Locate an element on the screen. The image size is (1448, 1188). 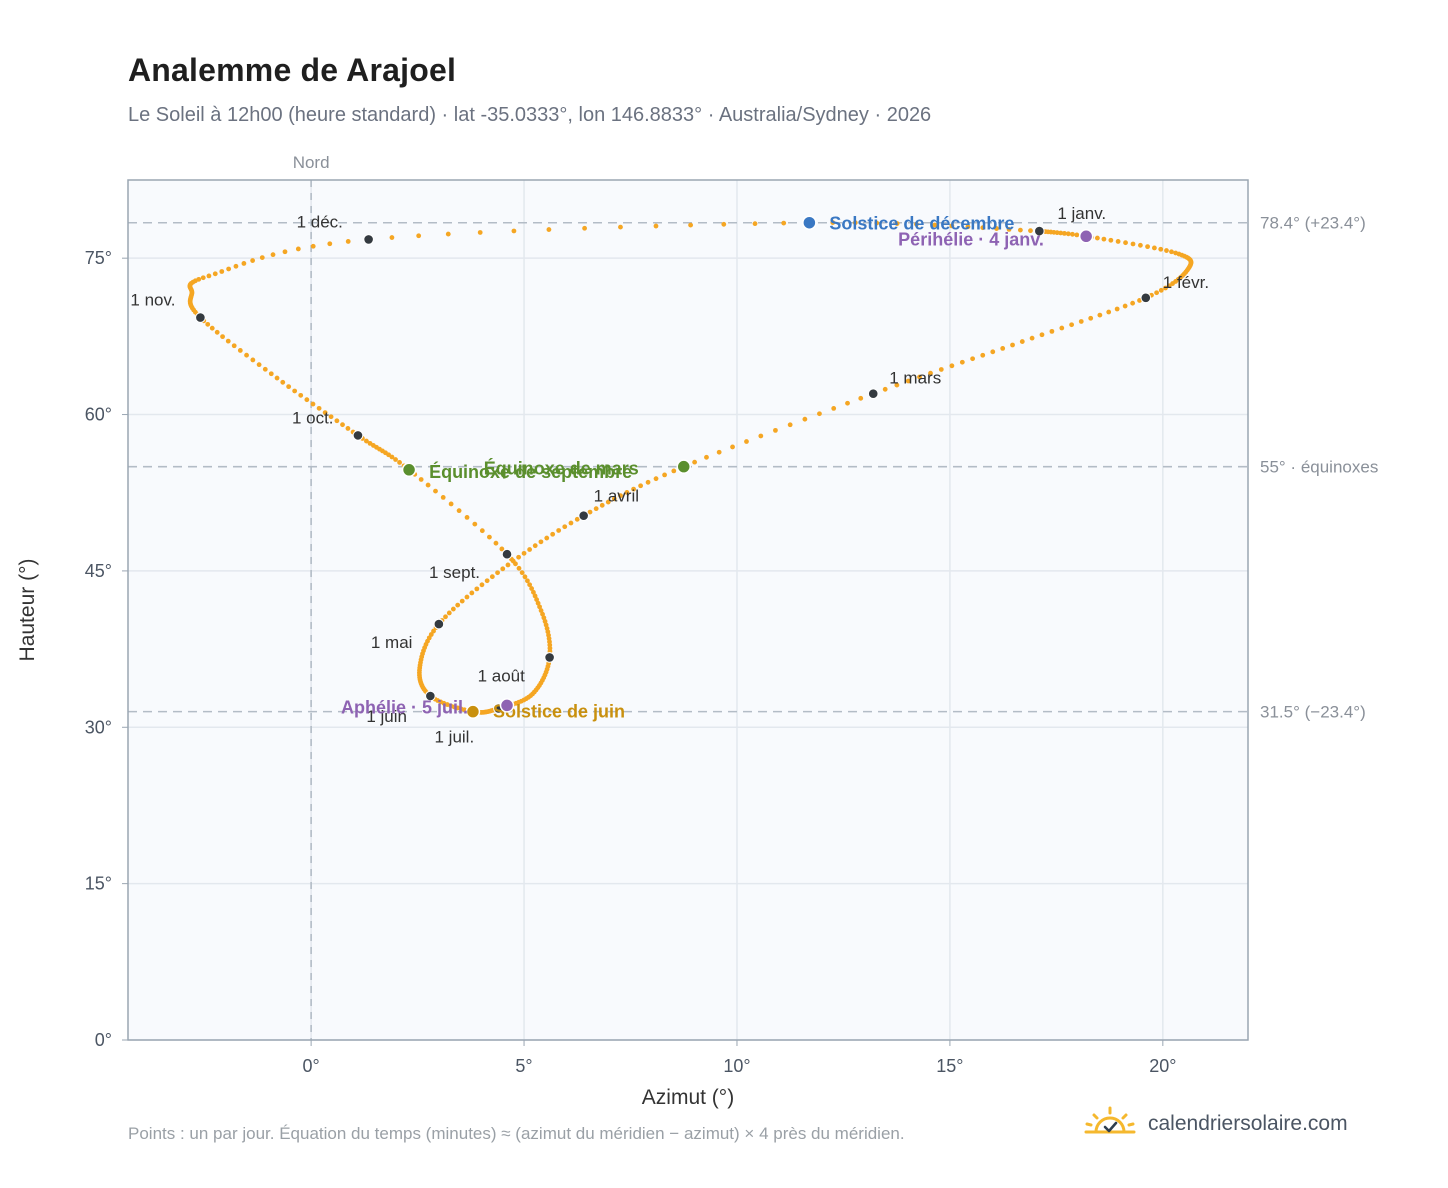
north-label: Nord is located at coordinates (311, 162).